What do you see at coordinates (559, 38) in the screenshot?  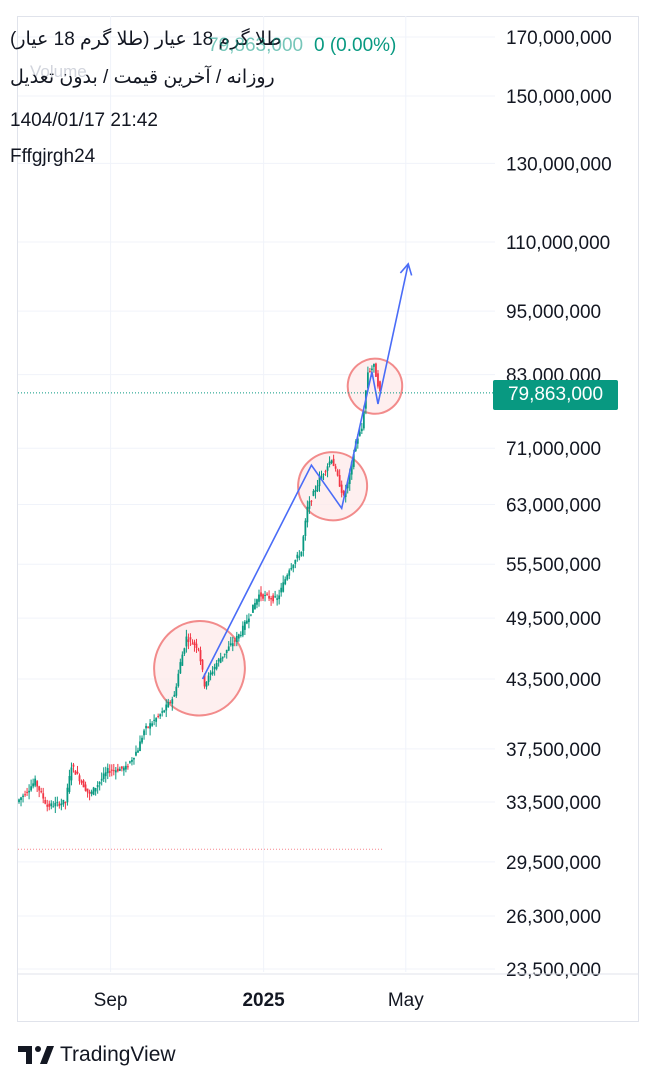 I see `y-tick-label: 170,000,000` at bounding box center [559, 38].